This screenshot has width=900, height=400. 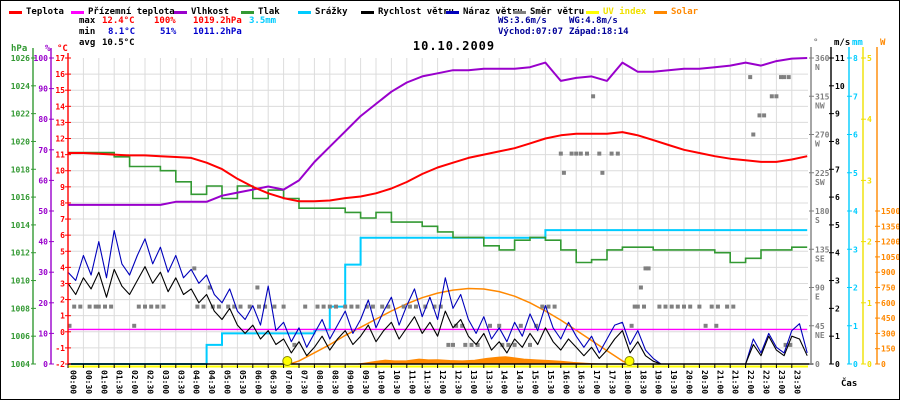 I want to click on x-tick-label: 01:30, so click(x=119, y=382).